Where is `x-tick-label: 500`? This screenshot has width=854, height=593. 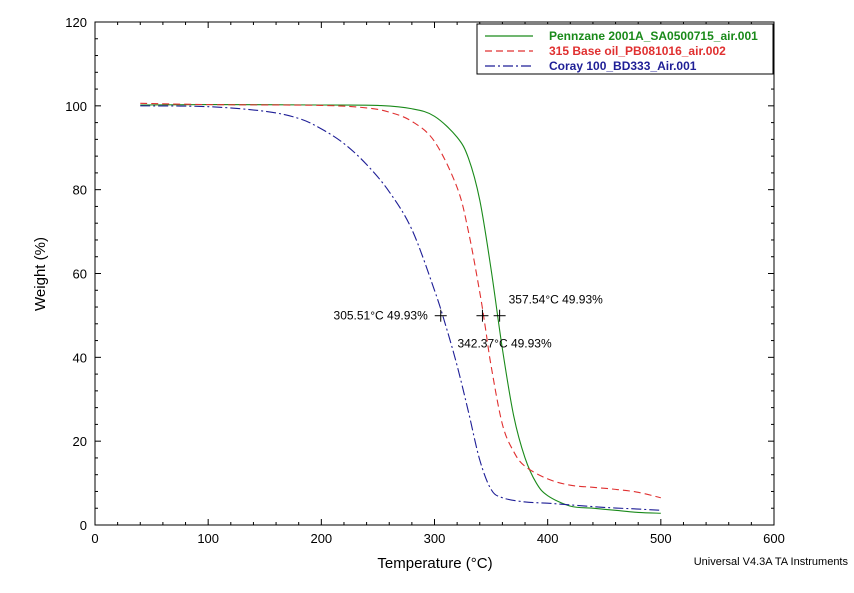
x-tick-label: 500 is located at coordinates (661, 538).